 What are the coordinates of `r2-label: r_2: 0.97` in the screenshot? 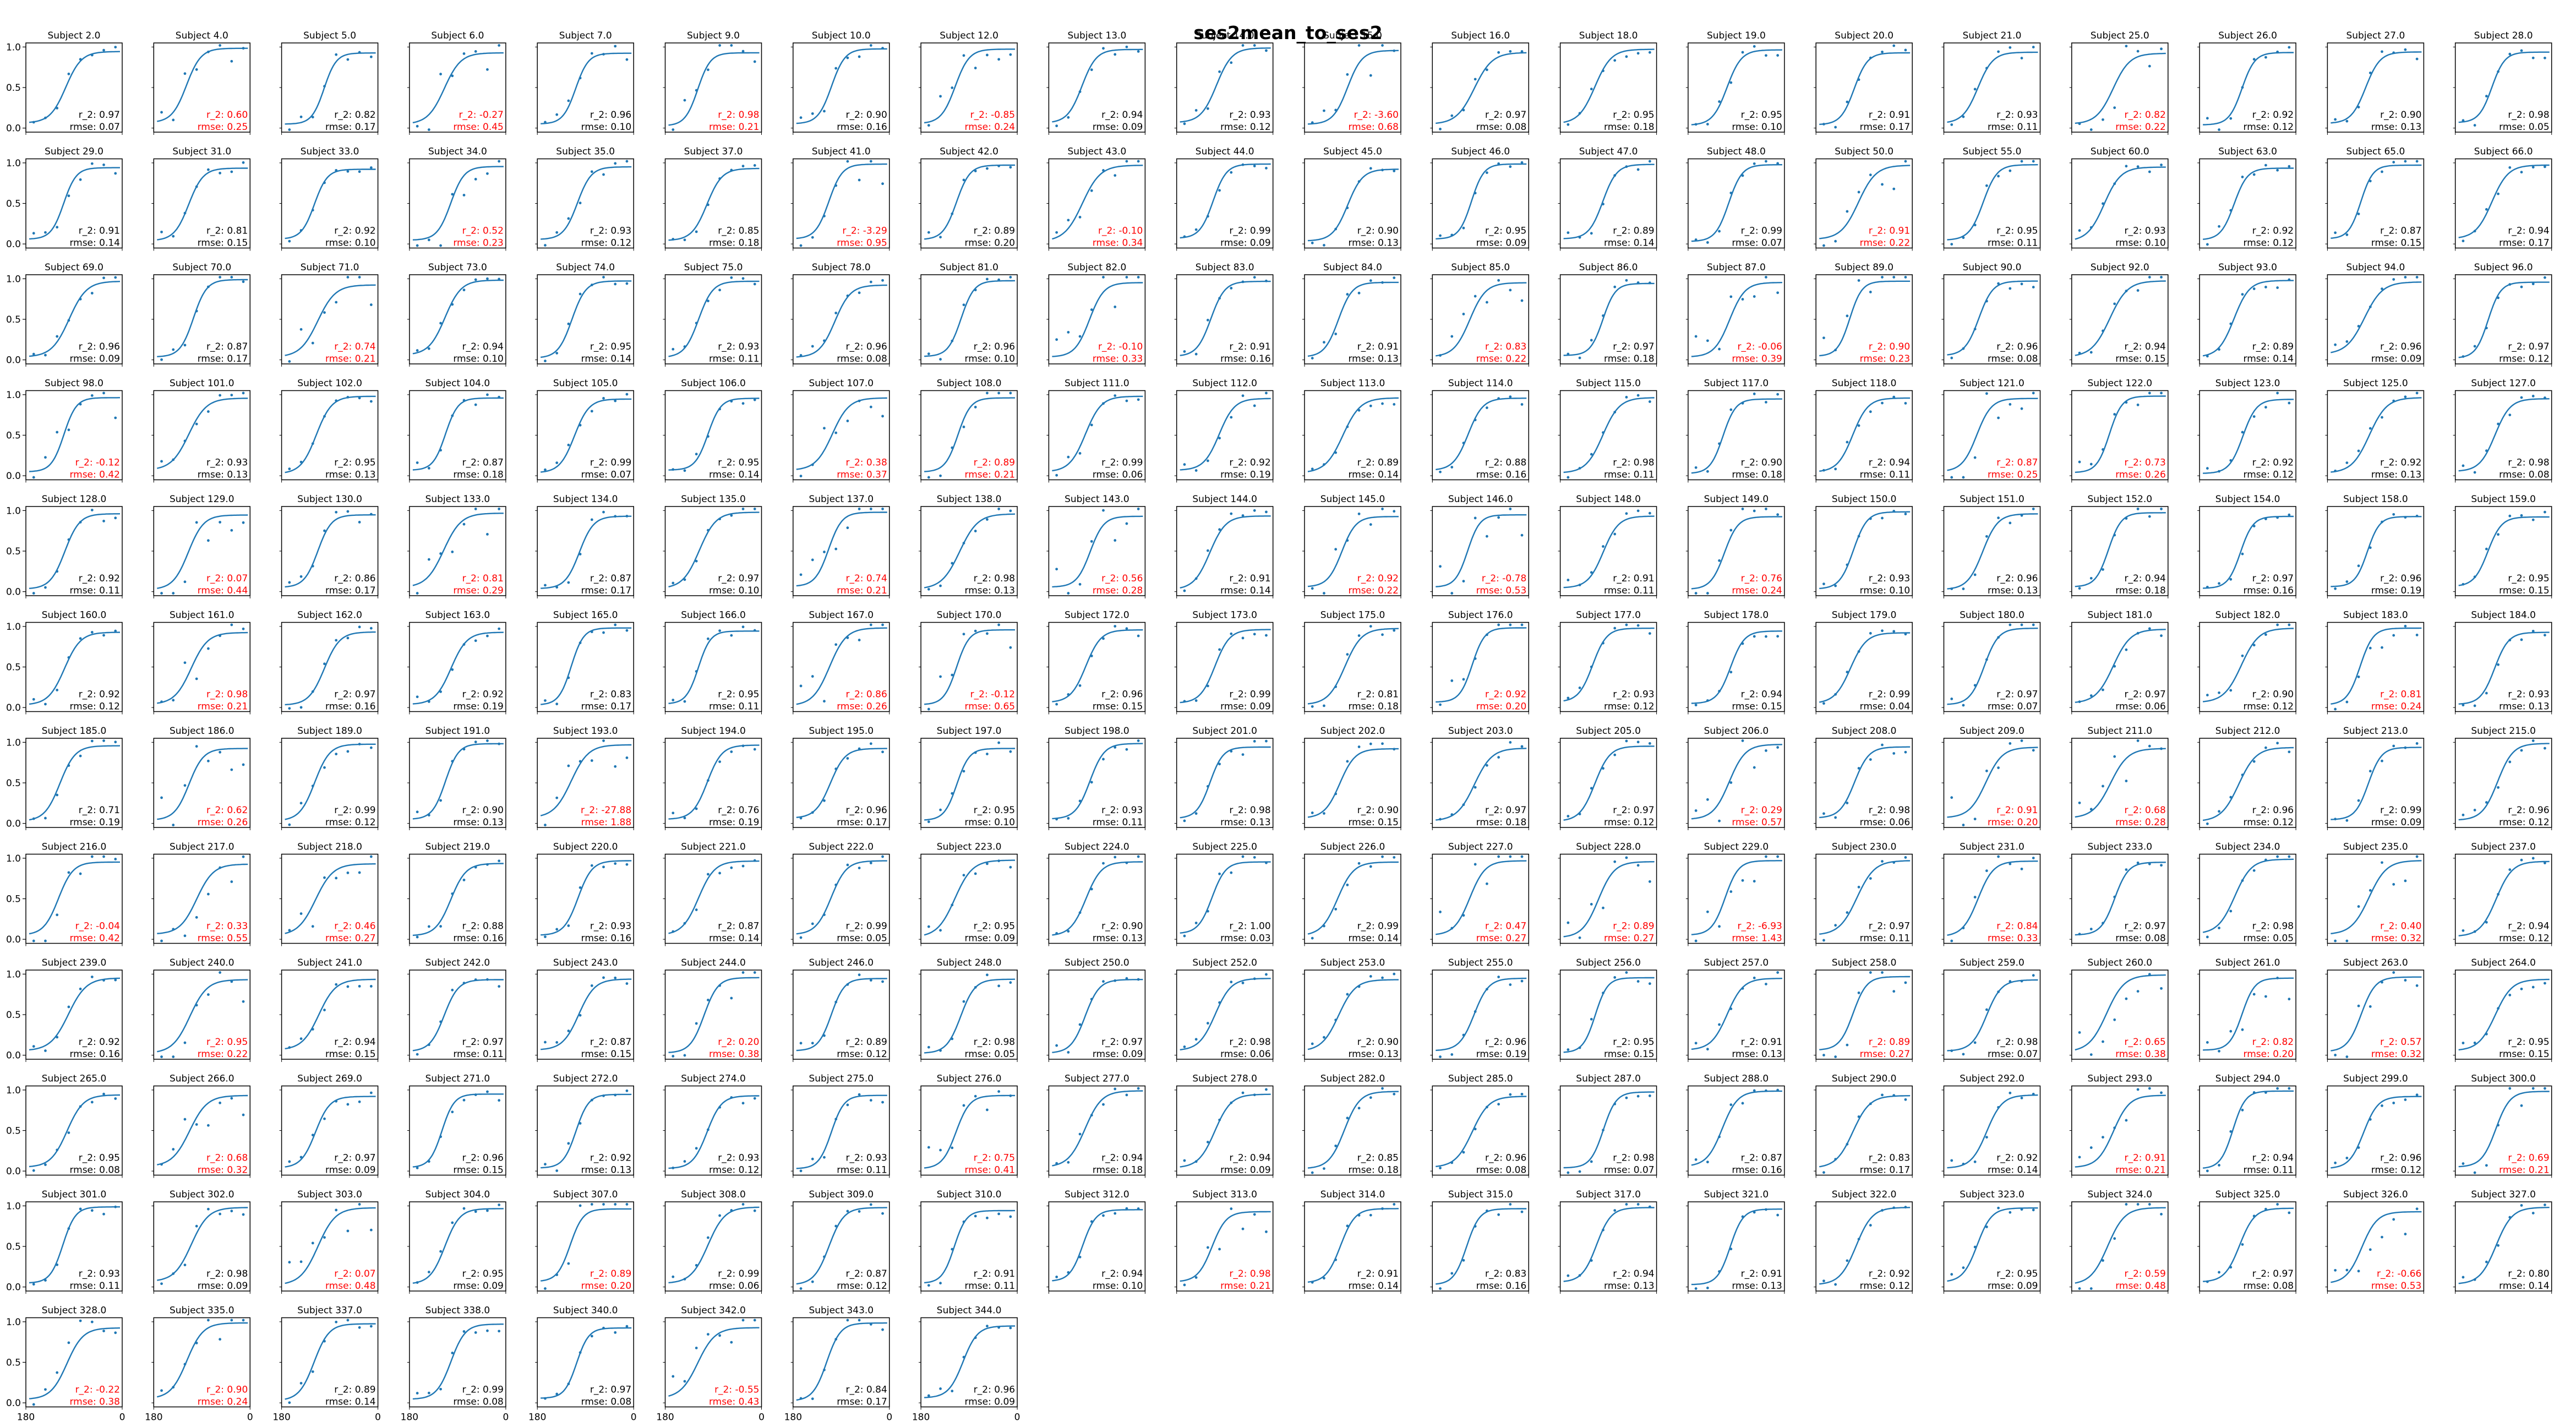 It's located at (1634, 346).